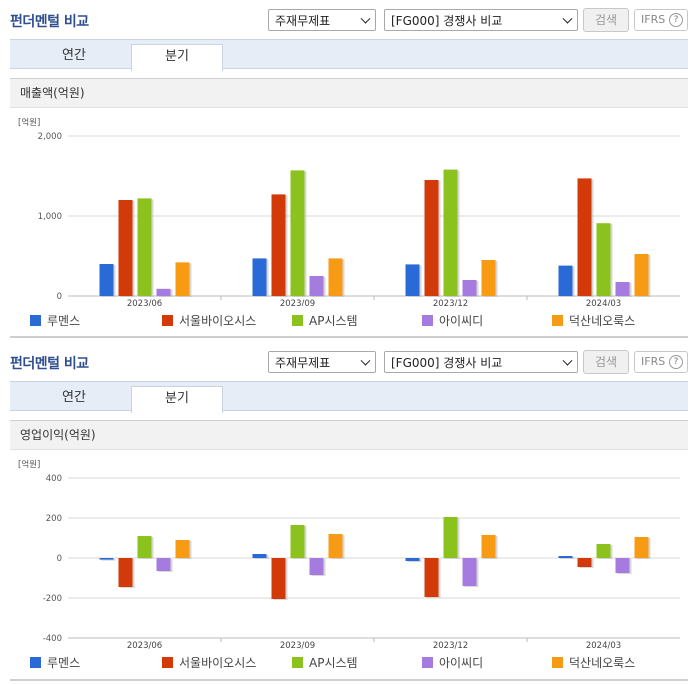  What do you see at coordinates (333, 663) in the screenshot?
I see `legend-label: AP시스템` at bounding box center [333, 663].